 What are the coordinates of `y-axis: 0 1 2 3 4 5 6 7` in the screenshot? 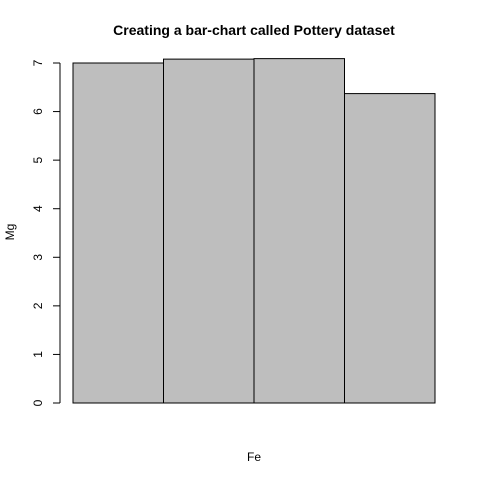 It's located at (46, 232).